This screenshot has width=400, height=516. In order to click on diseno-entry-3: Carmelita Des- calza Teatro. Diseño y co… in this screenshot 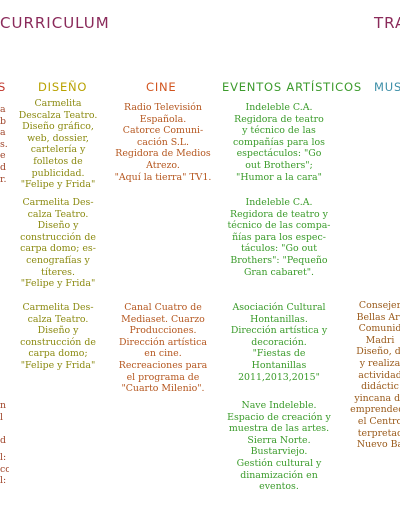, I will do `click(58, 336)`.